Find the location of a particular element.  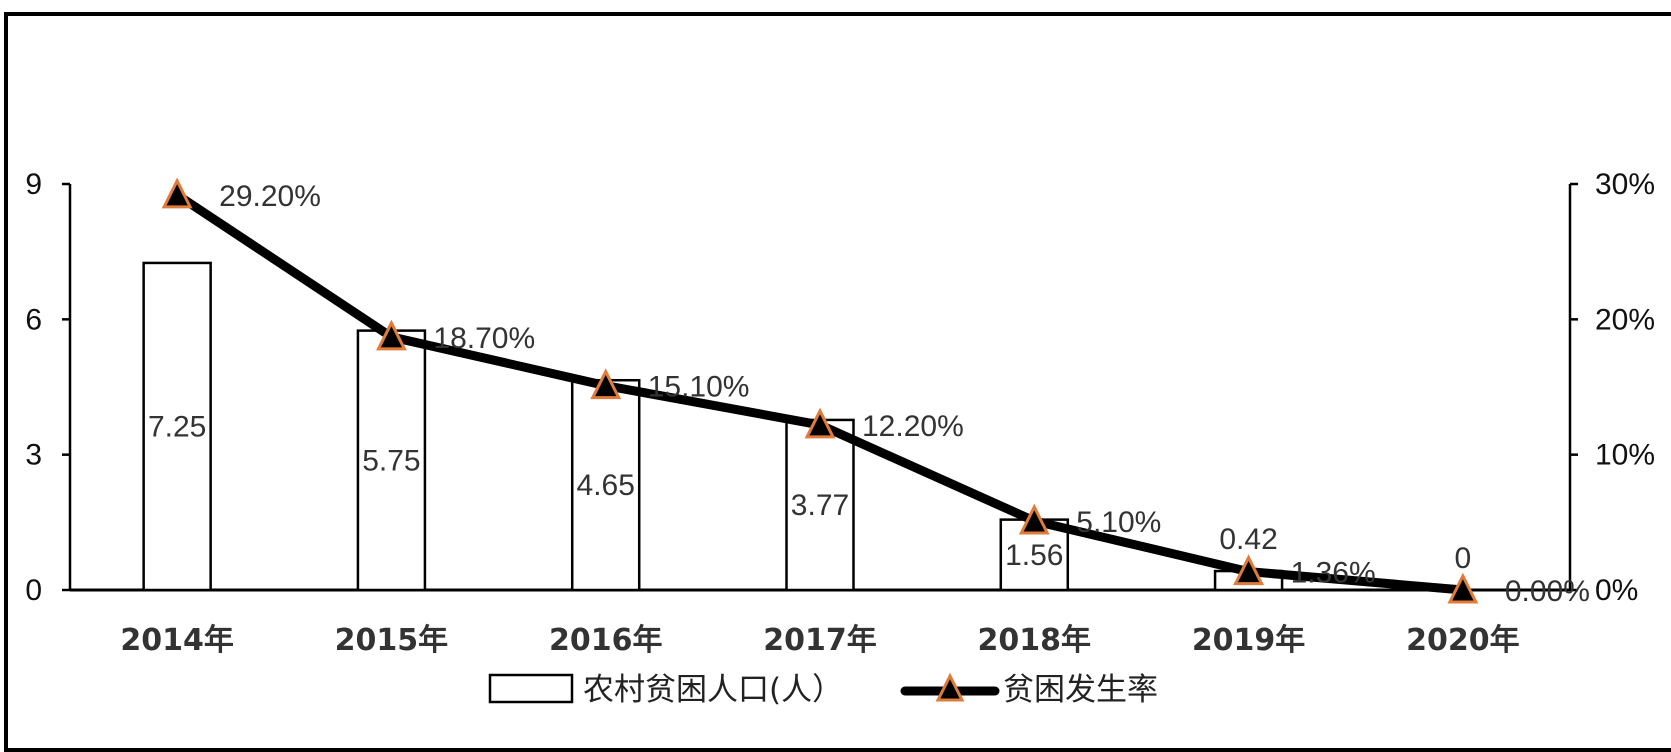

legend-label-line: 贫困发生率 is located at coordinates (1080, 690).